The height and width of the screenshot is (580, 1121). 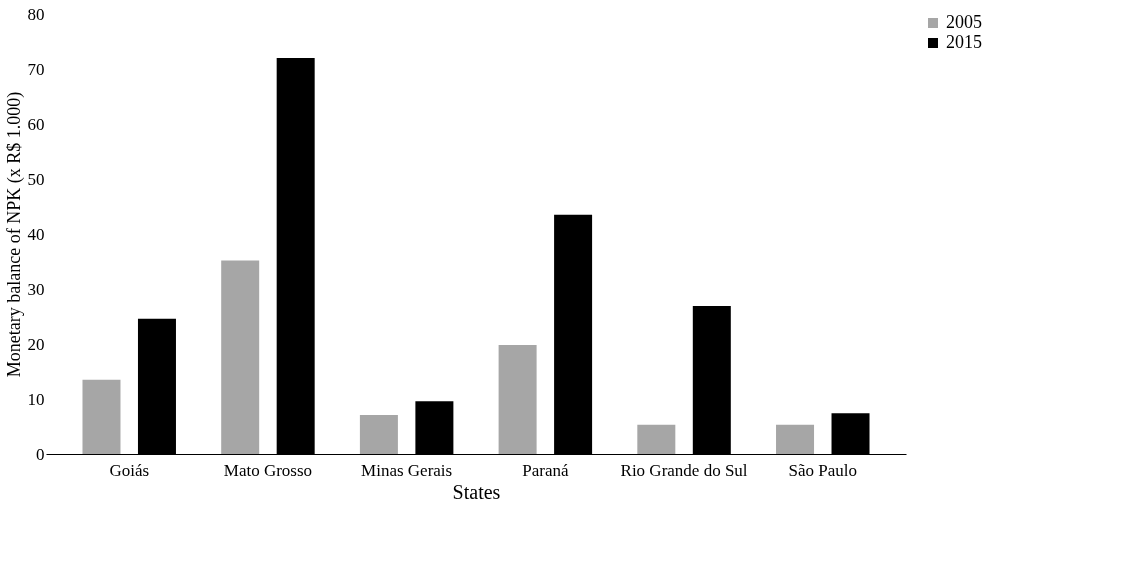 I want to click on y-tick-label: 40, so click(x=36, y=234).